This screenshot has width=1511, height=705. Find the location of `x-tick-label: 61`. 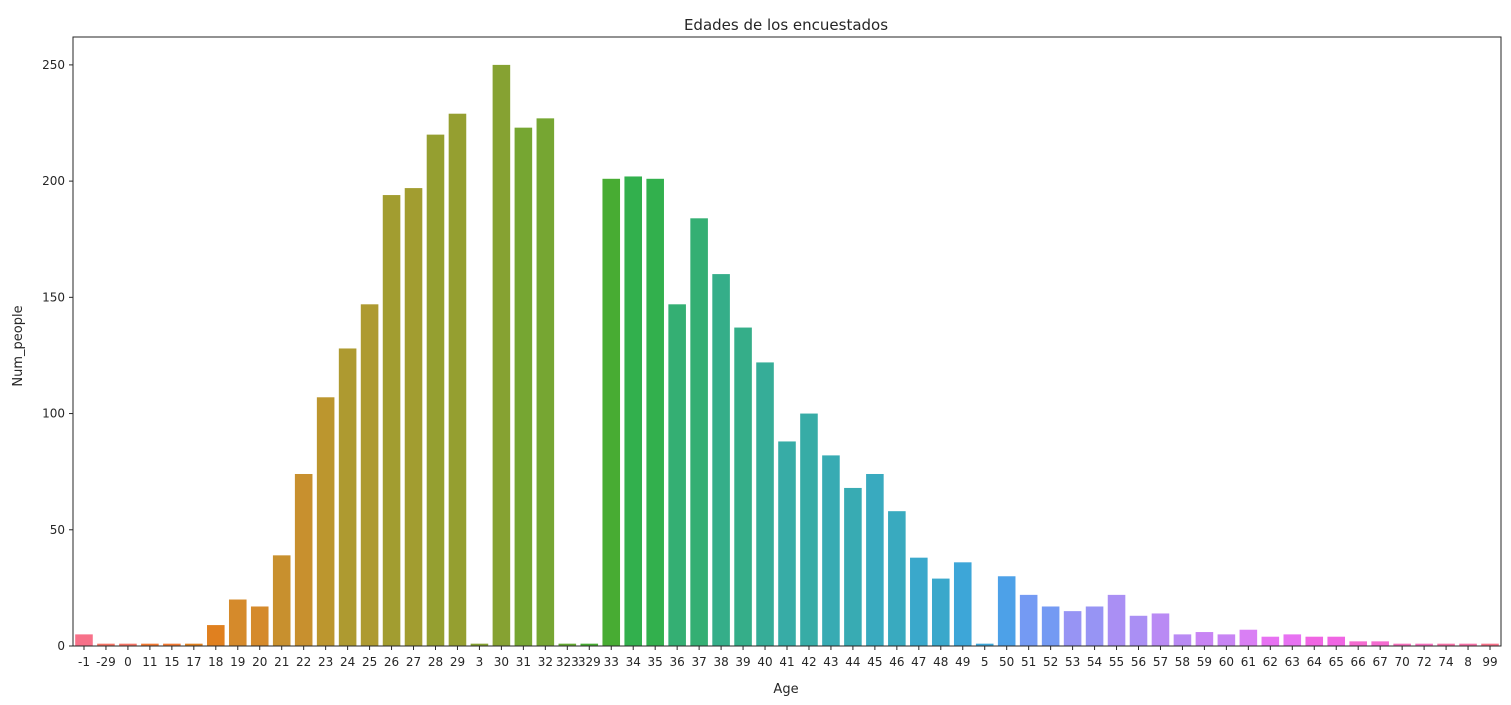

x-tick-label: 61 is located at coordinates (1248, 662).